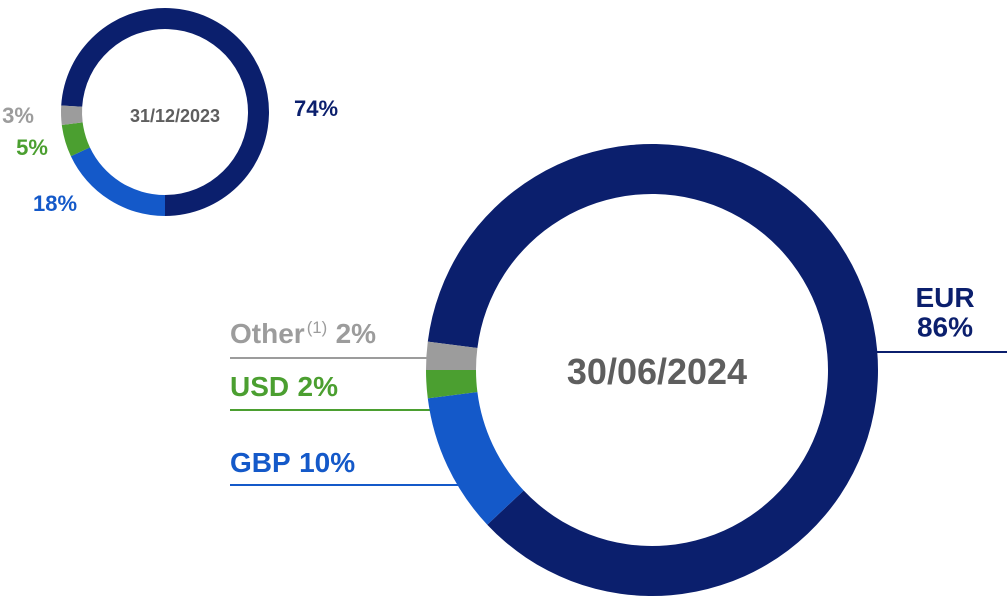 The width and height of the screenshot is (1007, 601). Describe the element at coordinates (175, 116) in the screenshot. I see `donut-center-title: 31/12/2023` at that location.